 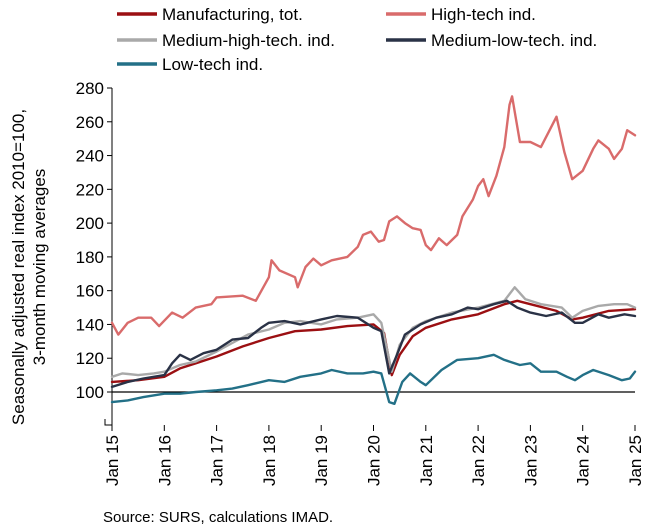 What do you see at coordinates (90, 122) in the screenshot?
I see `y-tick-label: 260` at bounding box center [90, 122].